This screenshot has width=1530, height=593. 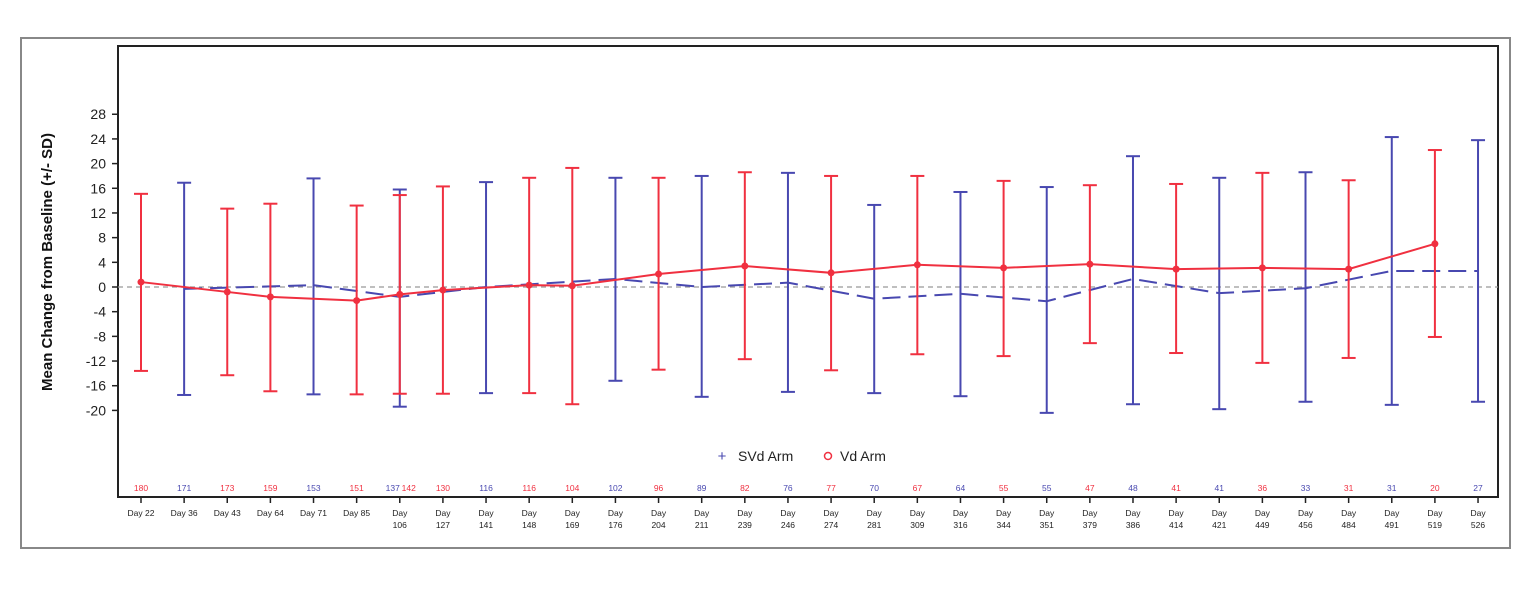 I want to click on legend: + SVd Arm Vd Arm, so click(x=802, y=456).